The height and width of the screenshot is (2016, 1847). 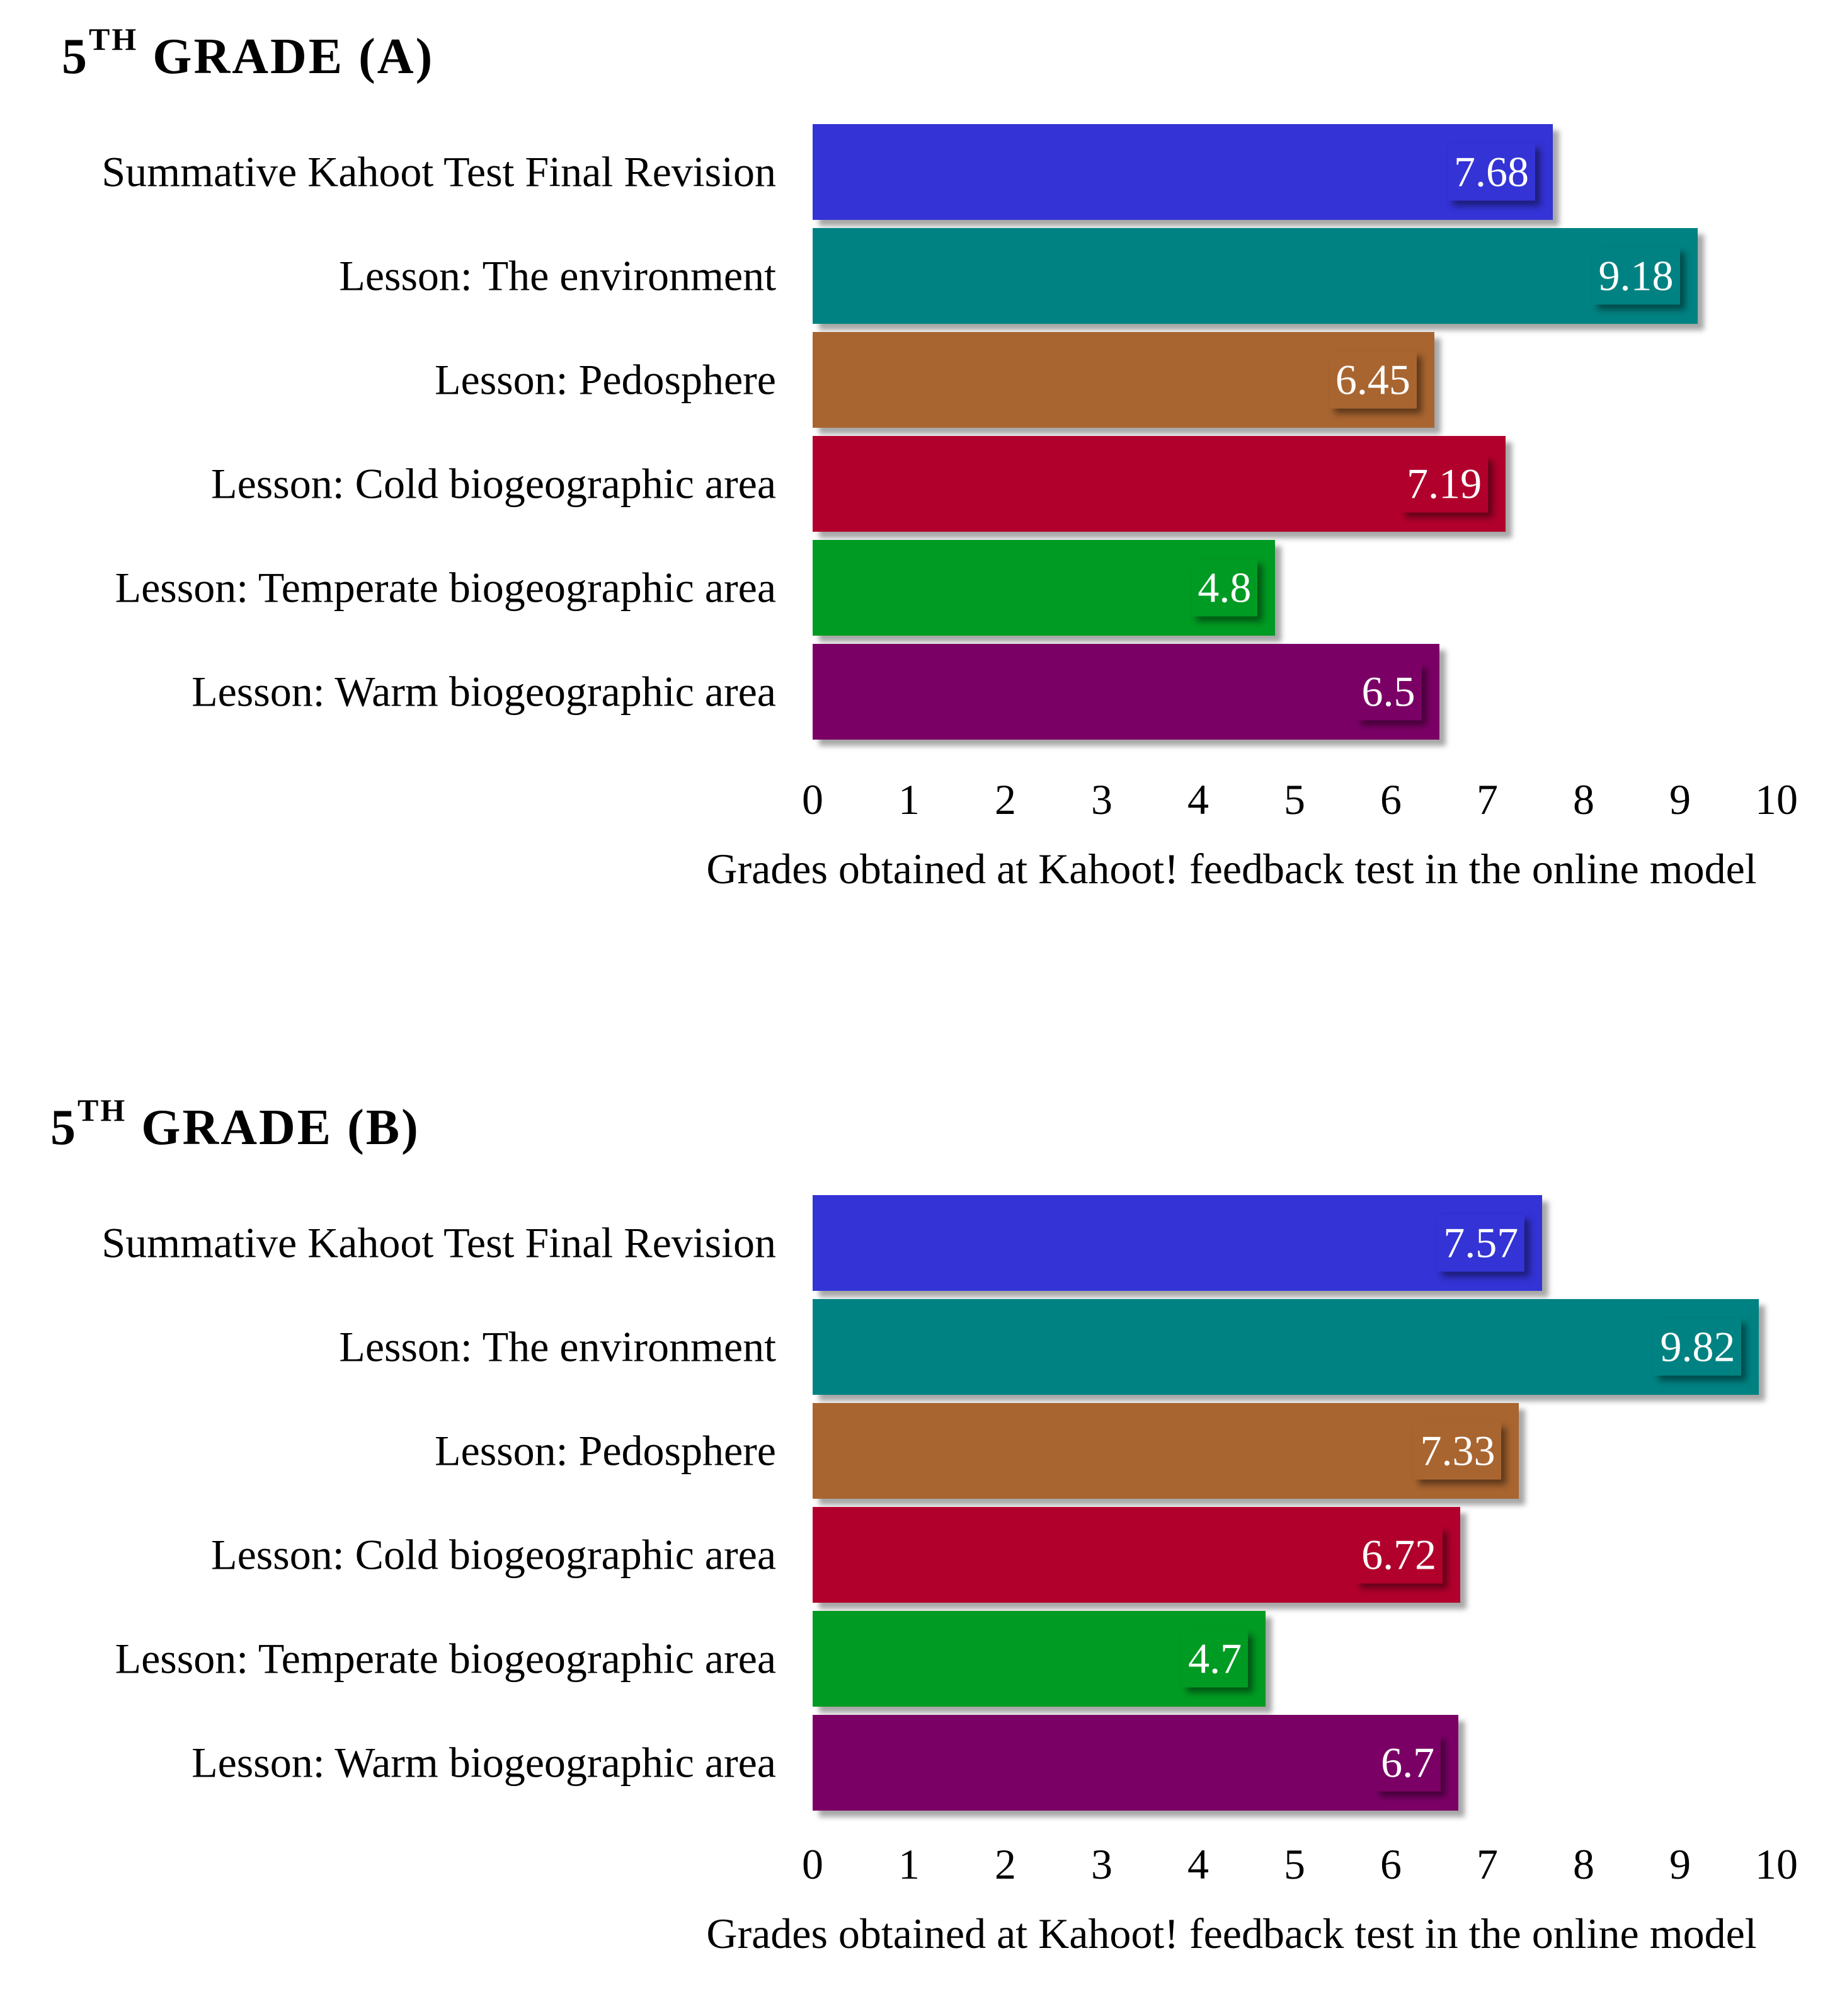 I want to click on data-label: 6.72, so click(x=1399, y=1555).